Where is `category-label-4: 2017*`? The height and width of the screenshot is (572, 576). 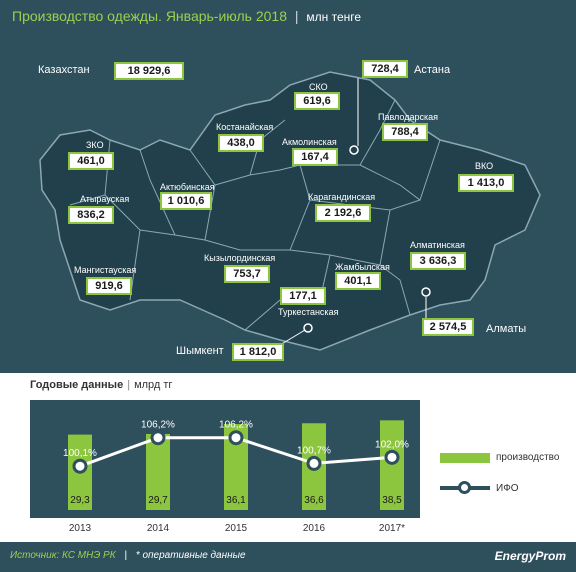 category-label-4: 2017* is located at coordinates (392, 528).